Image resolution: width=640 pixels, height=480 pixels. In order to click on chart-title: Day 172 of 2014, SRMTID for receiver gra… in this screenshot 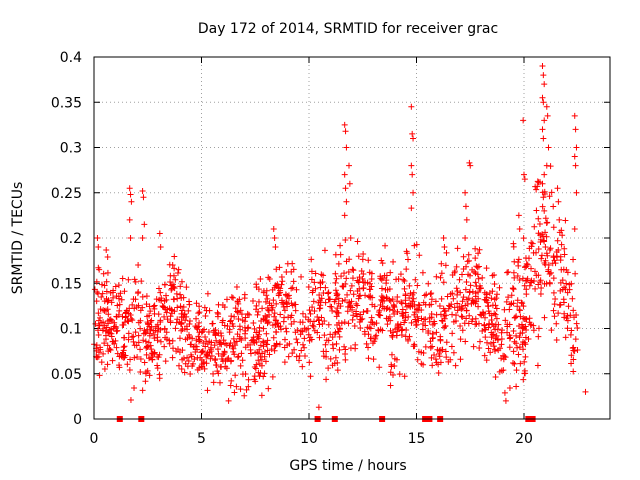, I will do `click(348, 29)`.